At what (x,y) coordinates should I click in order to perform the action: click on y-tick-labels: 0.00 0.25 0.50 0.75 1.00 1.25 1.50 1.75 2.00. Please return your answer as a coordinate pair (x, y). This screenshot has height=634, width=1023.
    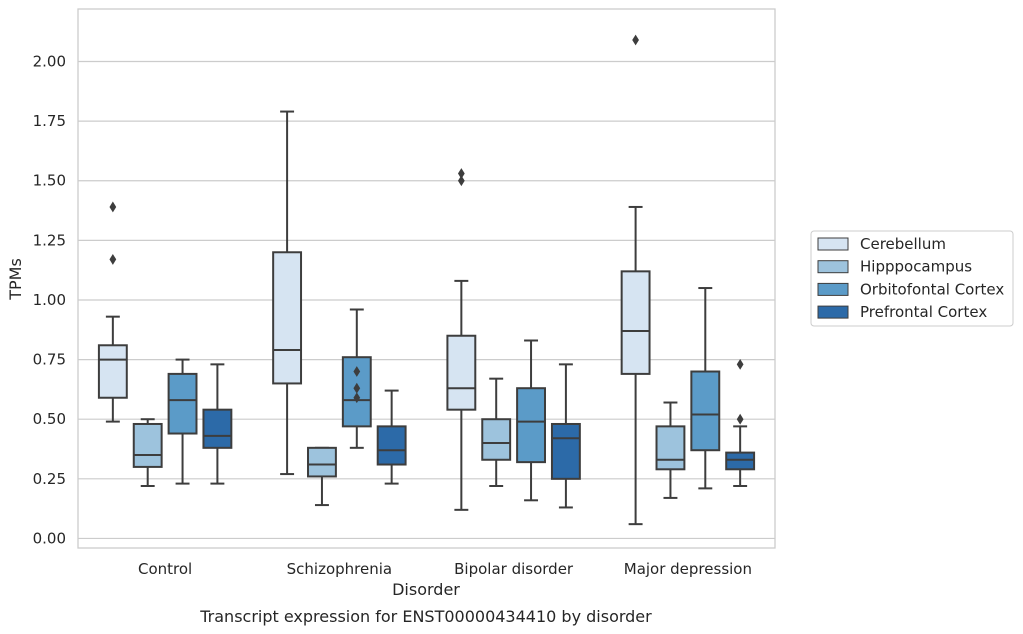
    Looking at the image, I should click on (49, 299).